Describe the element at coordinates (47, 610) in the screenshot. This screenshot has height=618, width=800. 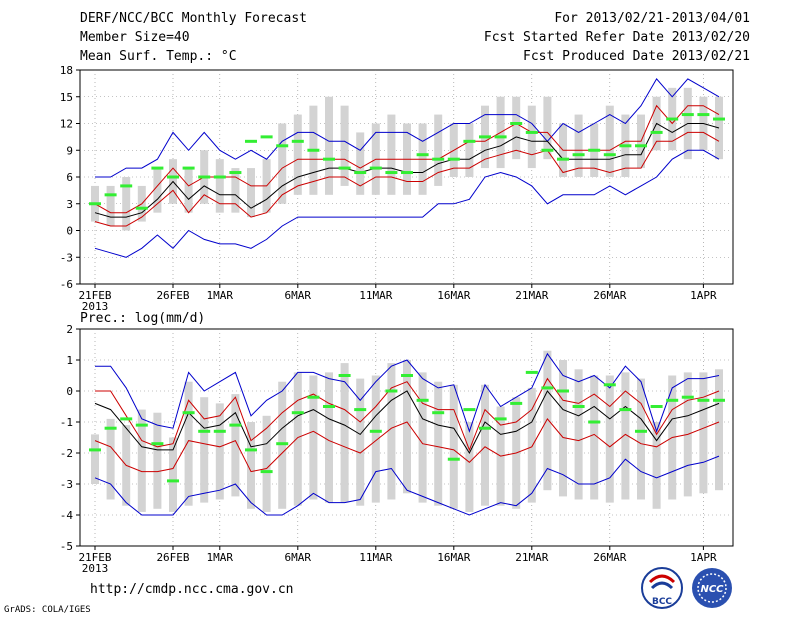
I see `grads-credit: GrADS: COLA/IGES` at that location.